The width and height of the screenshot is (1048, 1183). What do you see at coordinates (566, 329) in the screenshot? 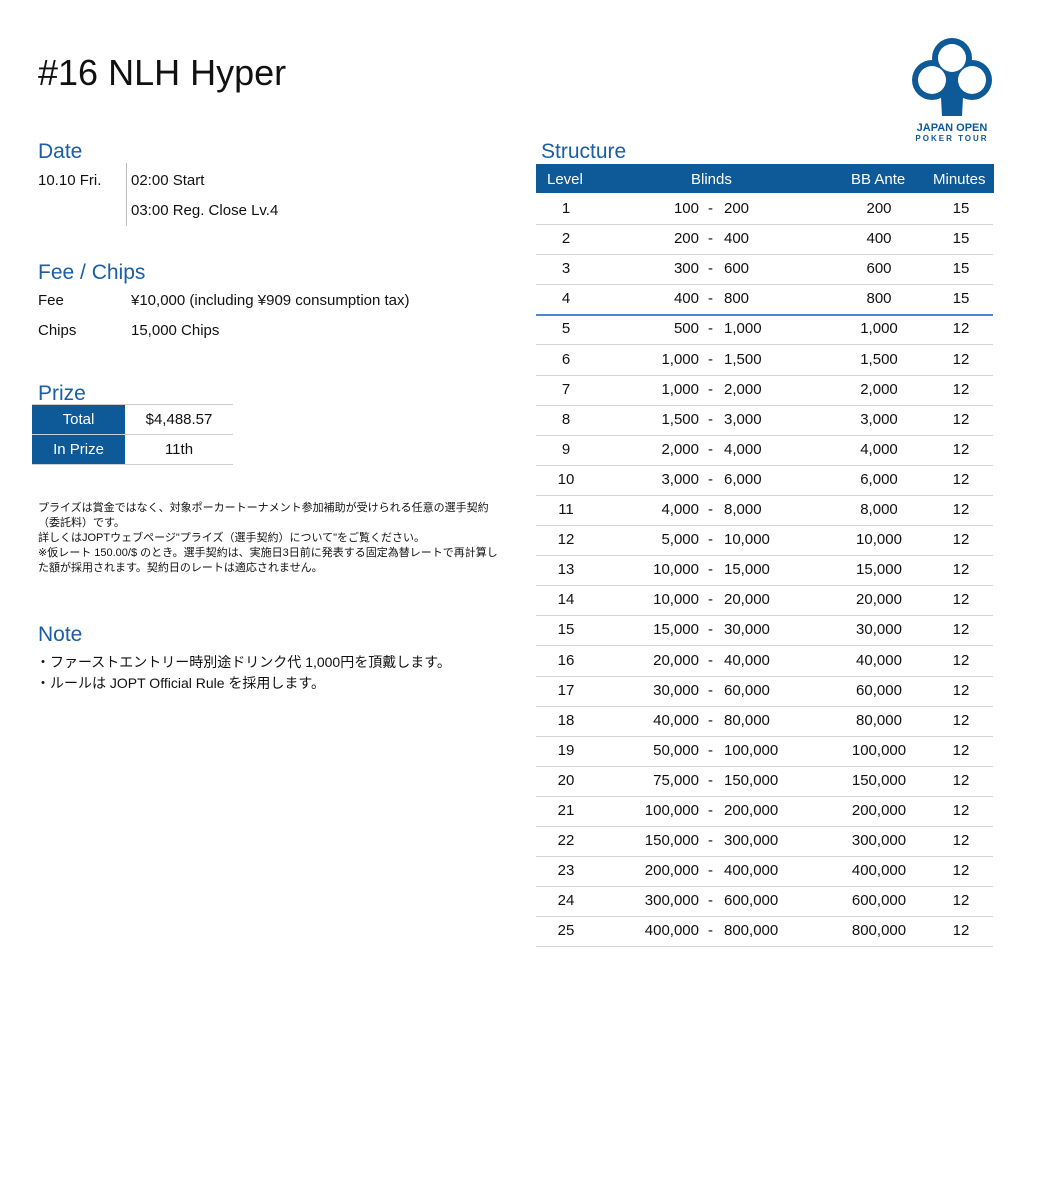
I see `level: 5` at bounding box center [566, 329].